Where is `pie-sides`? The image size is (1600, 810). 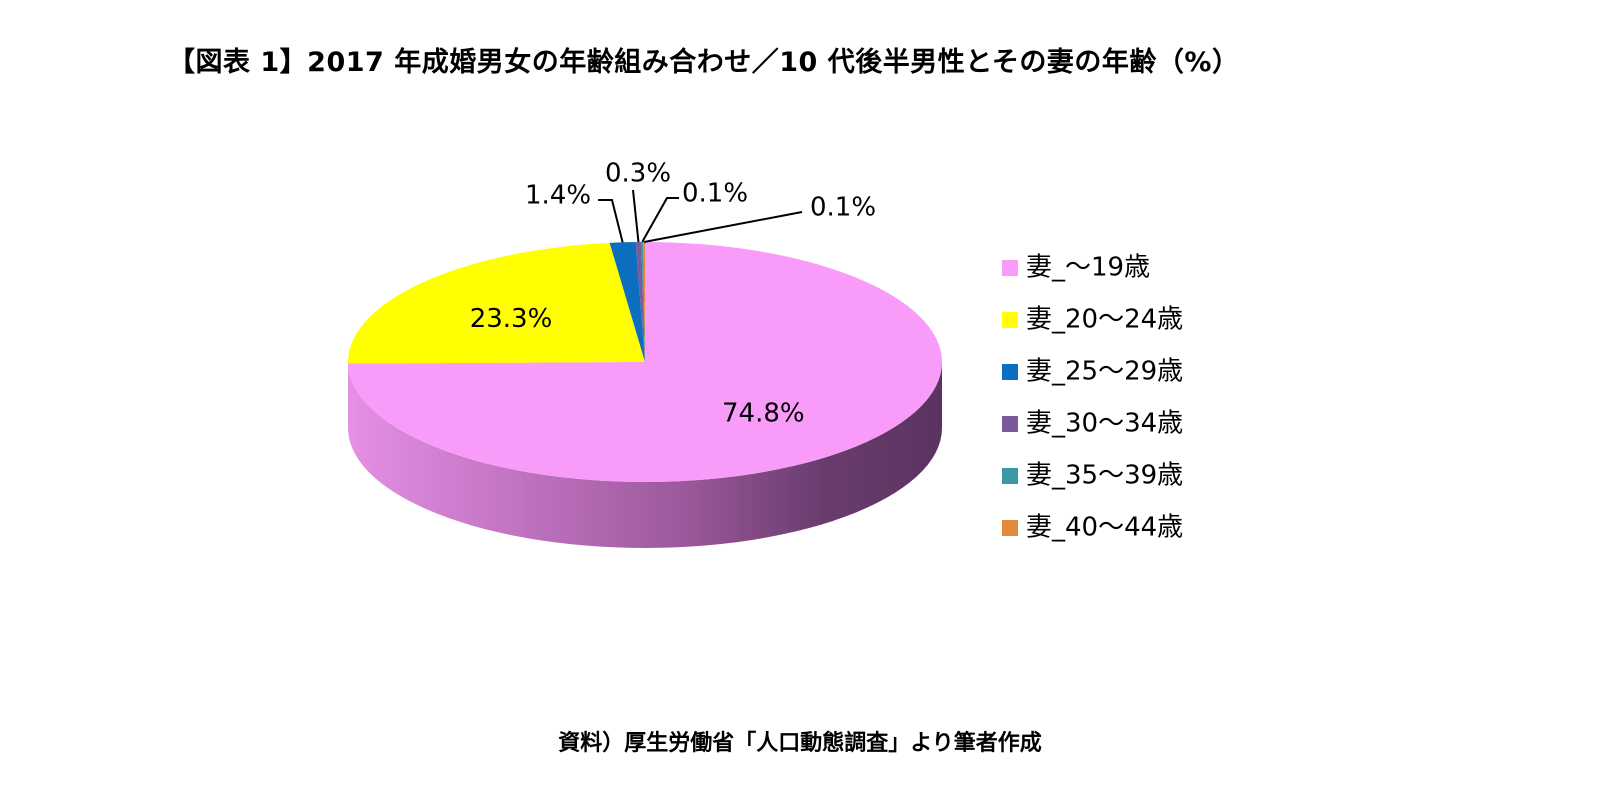
pie-sides is located at coordinates (645, 455).